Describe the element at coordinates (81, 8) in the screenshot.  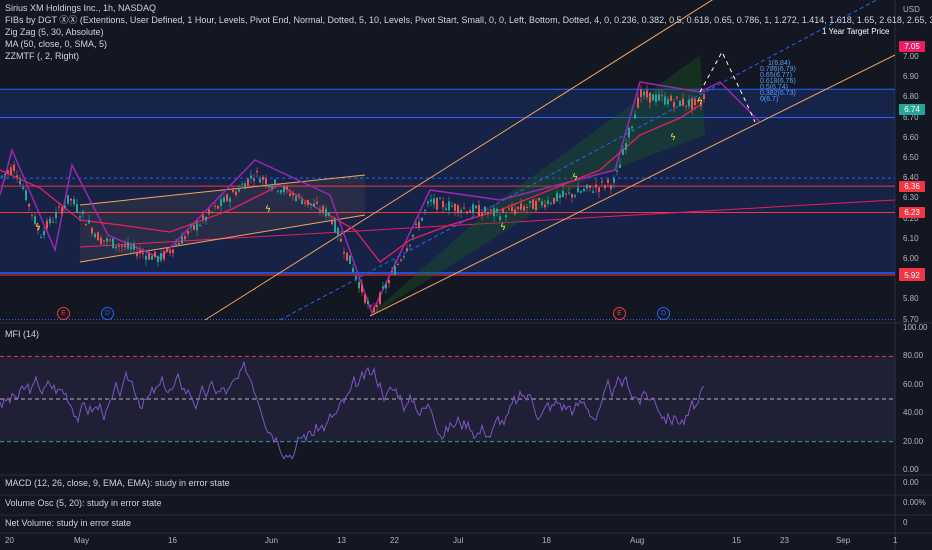
I see `symbol-title: Sirius XM Holdings Inc., 1h, NASDAQ` at that location.